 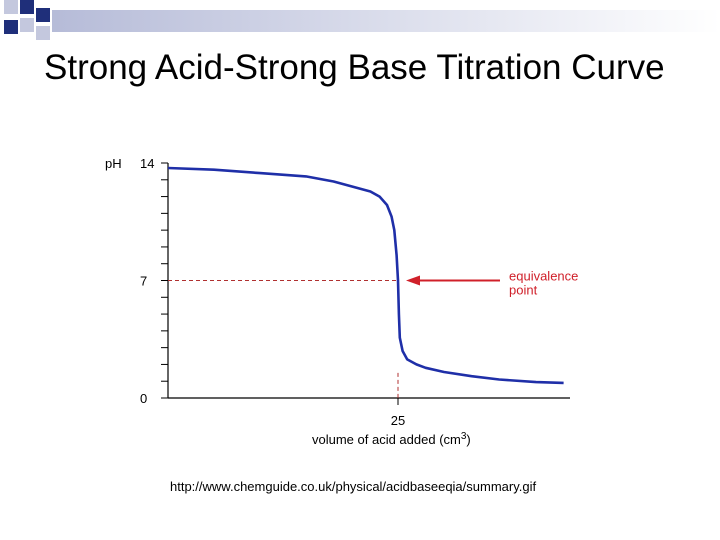 What do you see at coordinates (391, 439) in the screenshot?
I see `x-axis-label: volume of acid added (cm3)` at bounding box center [391, 439].